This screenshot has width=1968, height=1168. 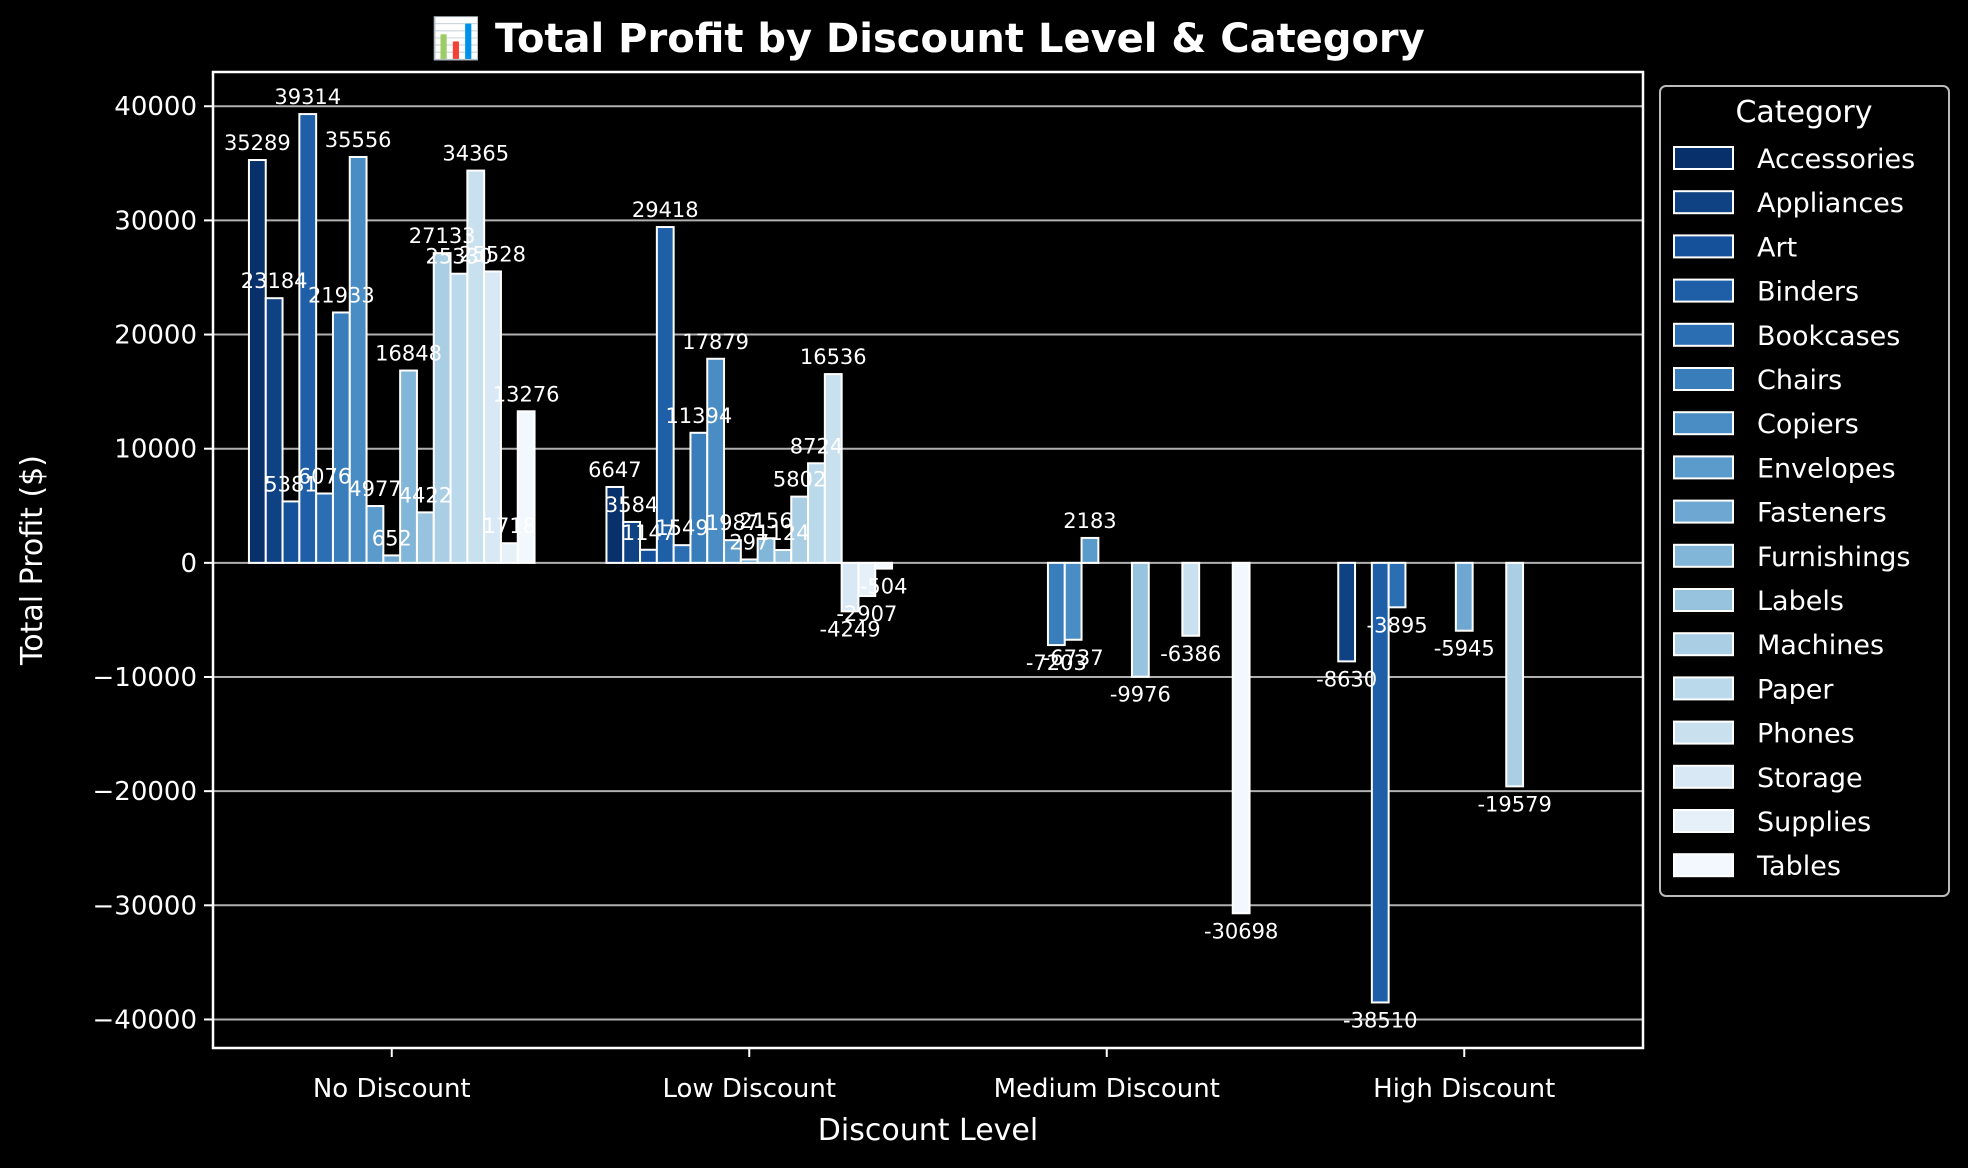 I want to click on legend-entry-label: Appliances, so click(x=1830, y=203).